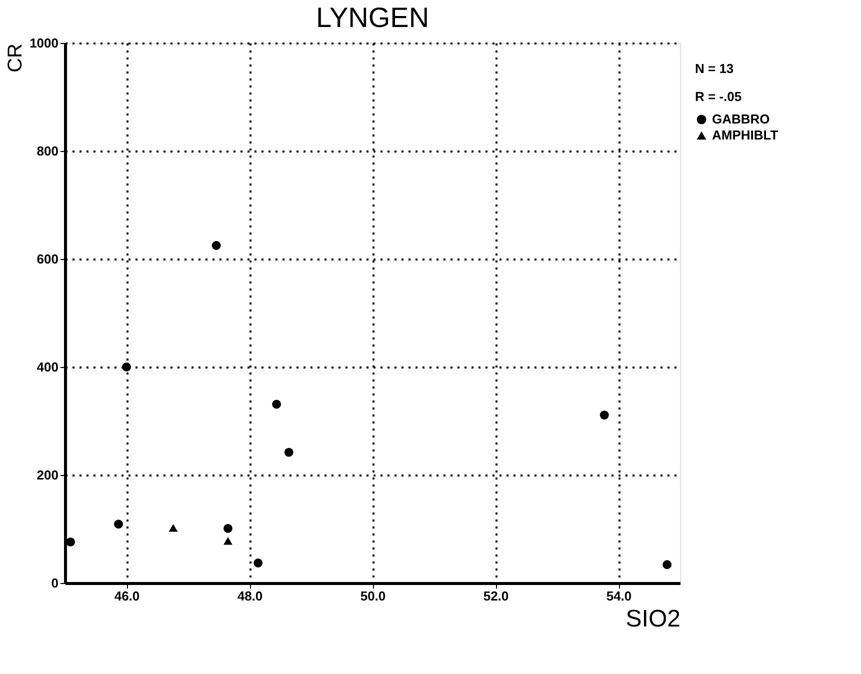  I want to click on x-tick-label: 54.0, so click(619, 596).